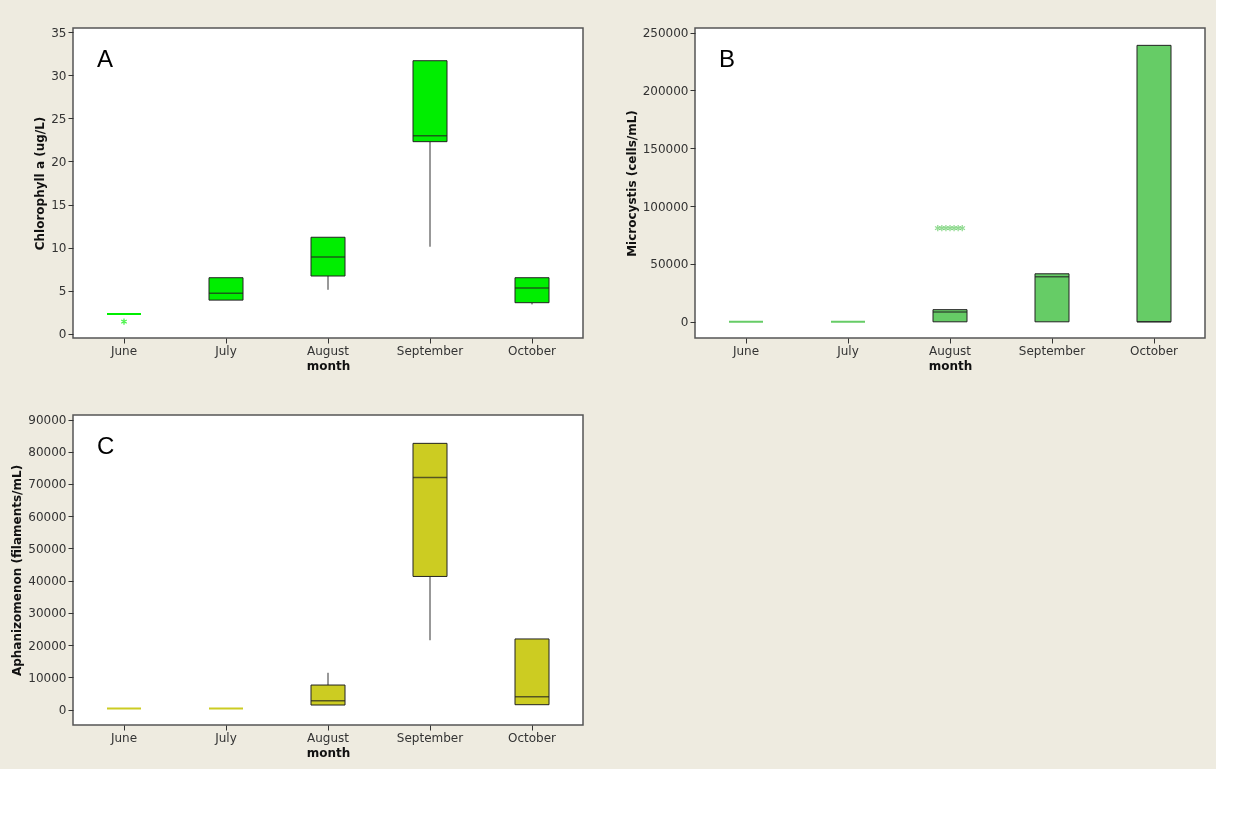  What do you see at coordinates (47, 452) in the screenshot?
I see `y-tick-label: 80000` at bounding box center [47, 452].